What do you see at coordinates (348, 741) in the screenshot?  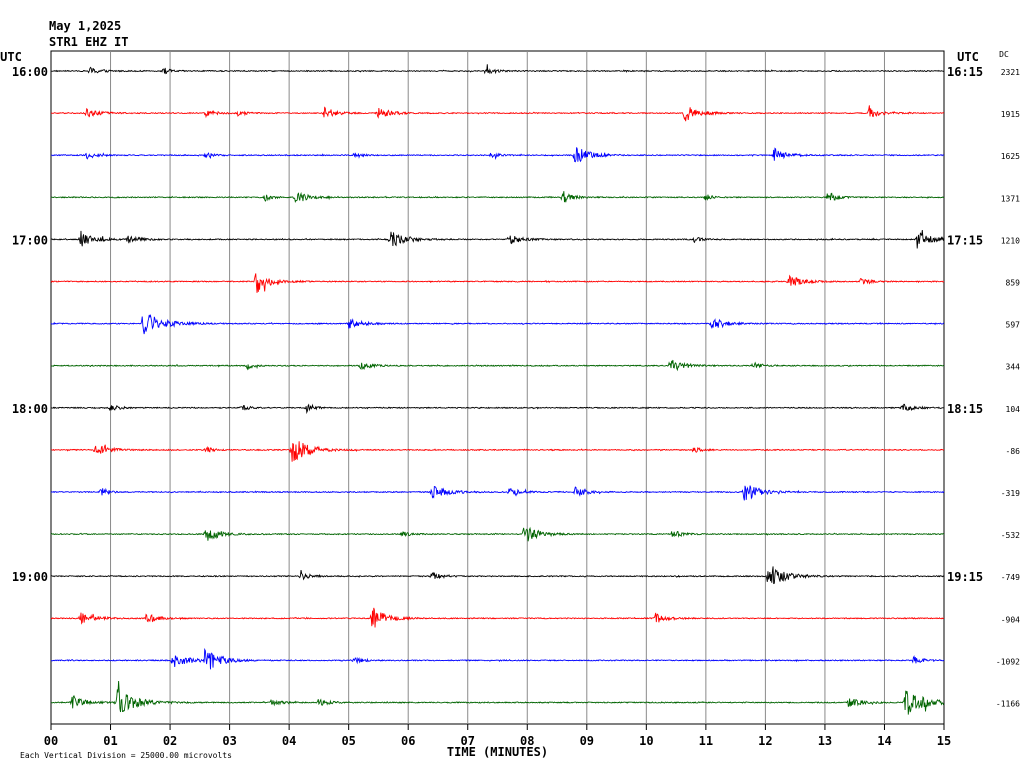 I see `x-tick-label: 05` at bounding box center [348, 741].